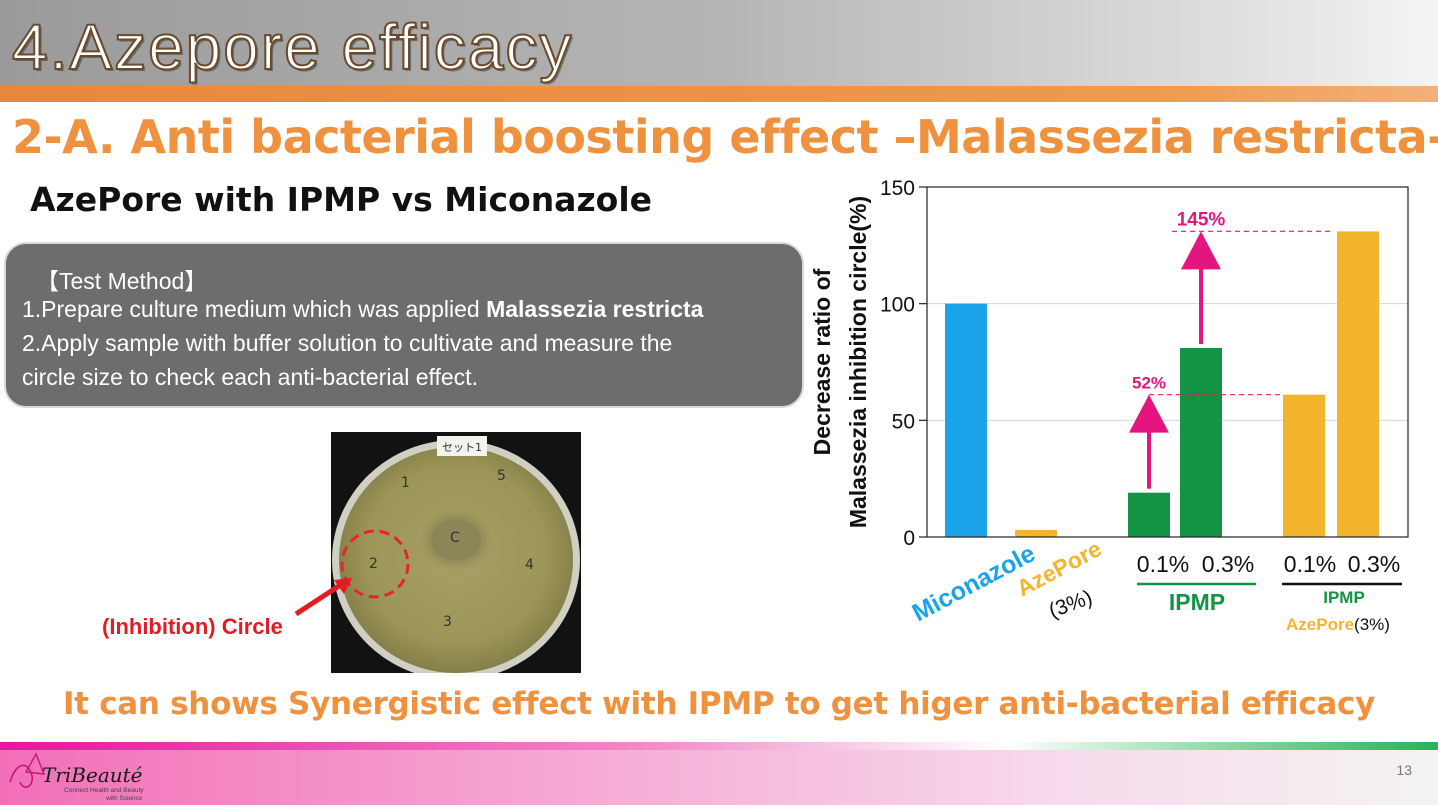 The width and height of the screenshot is (1438, 805). What do you see at coordinates (447, 622) in the screenshot?
I see `well-label-3: 3` at bounding box center [447, 622].